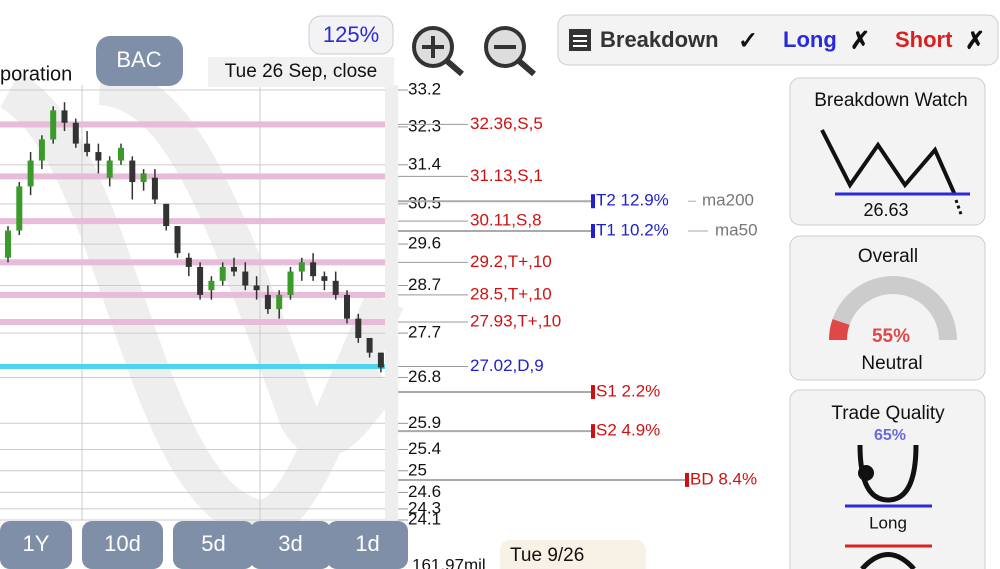  I want to click on overall-panel, so click(887, 308).